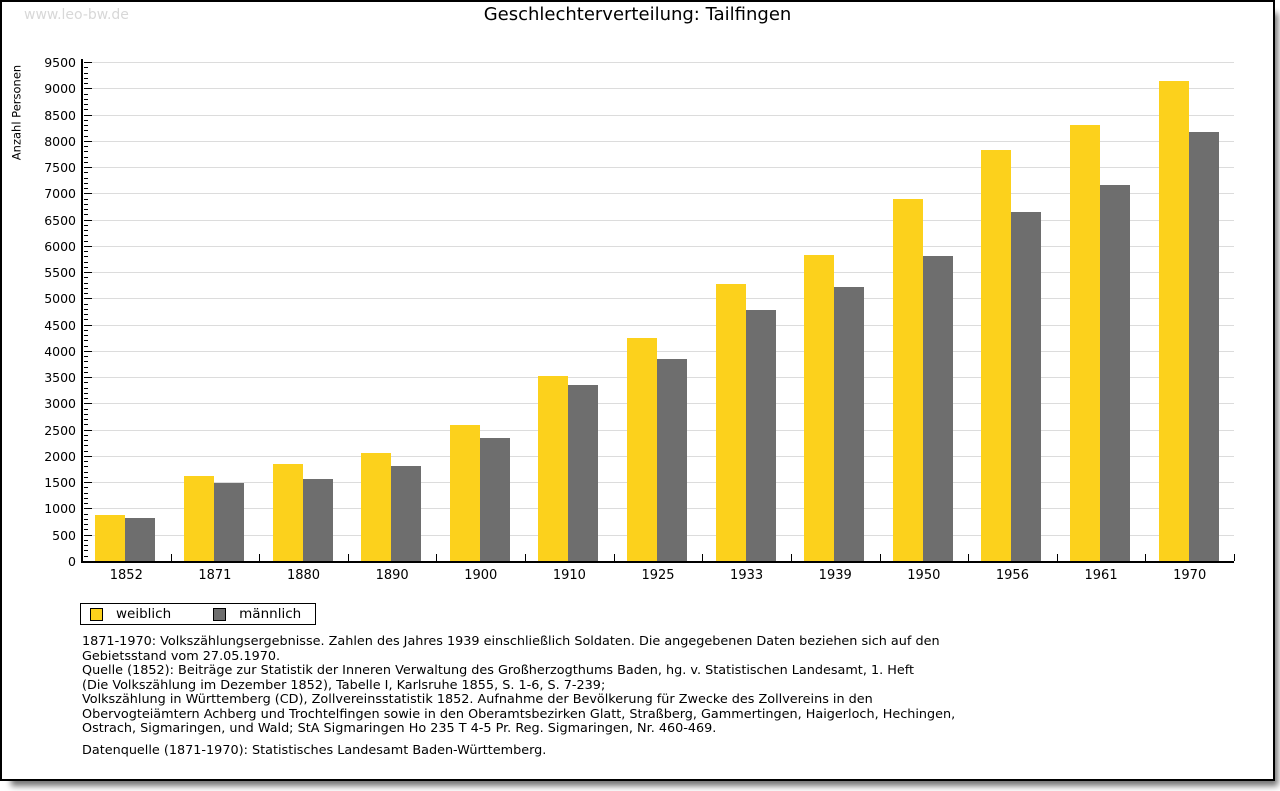 Image resolution: width=1280 pixels, height=791 pixels. Describe the element at coordinates (60, 89) in the screenshot. I see `y-tick-label: 9000` at that location.